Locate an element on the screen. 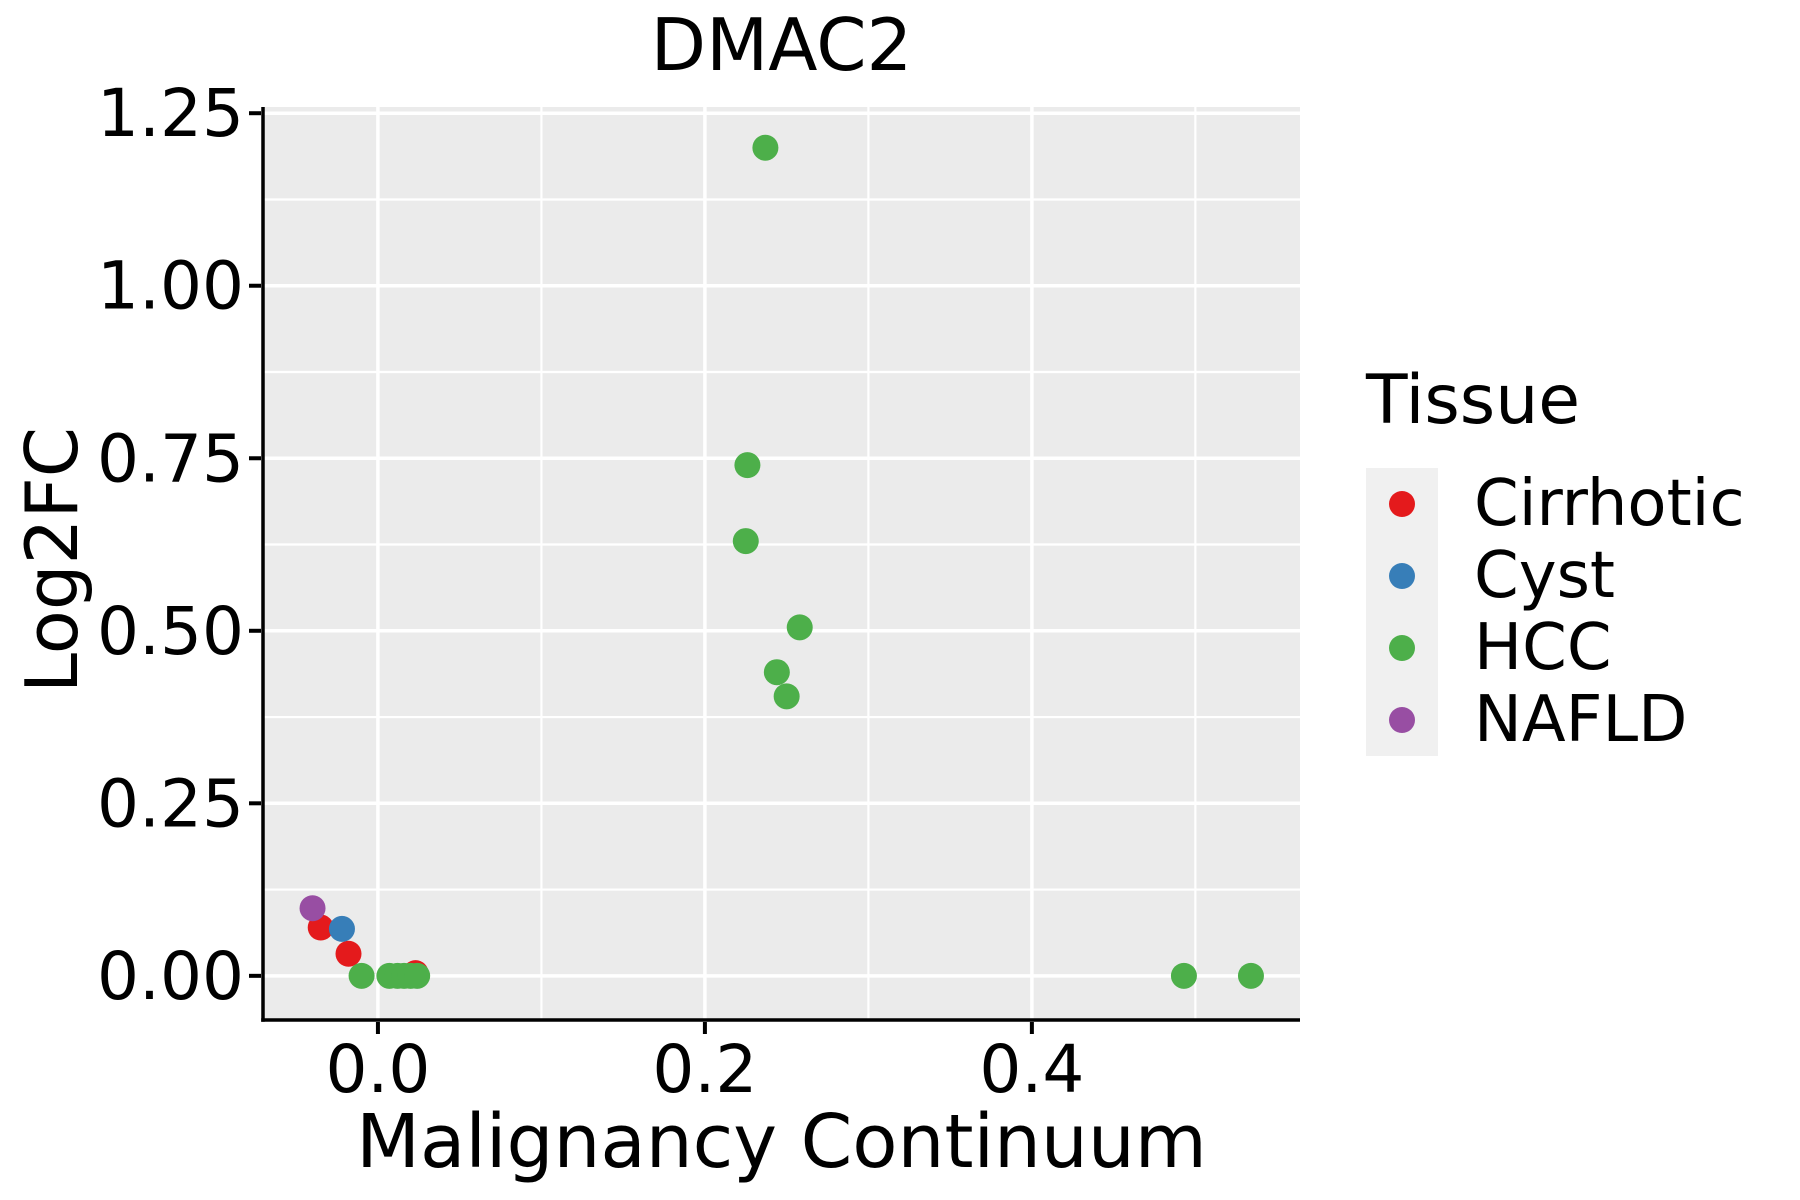 The image size is (1800, 1200). x-tick-label: 0.0 is located at coordinates (377, 1069).